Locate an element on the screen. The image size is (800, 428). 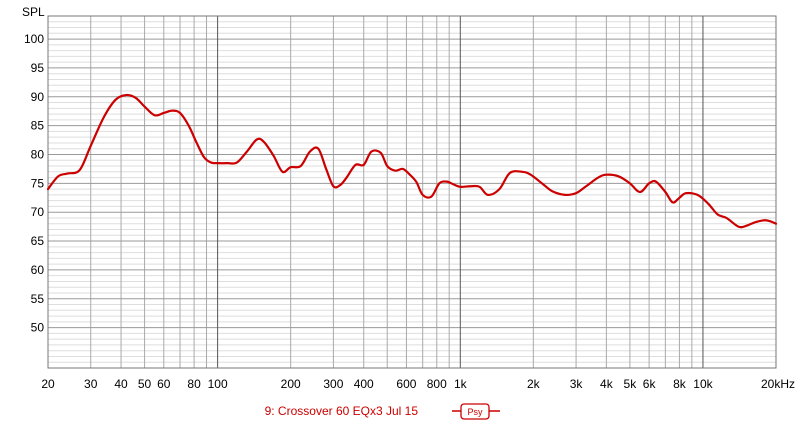
y-tick-label: 85 is located at coordinates (38, 126).